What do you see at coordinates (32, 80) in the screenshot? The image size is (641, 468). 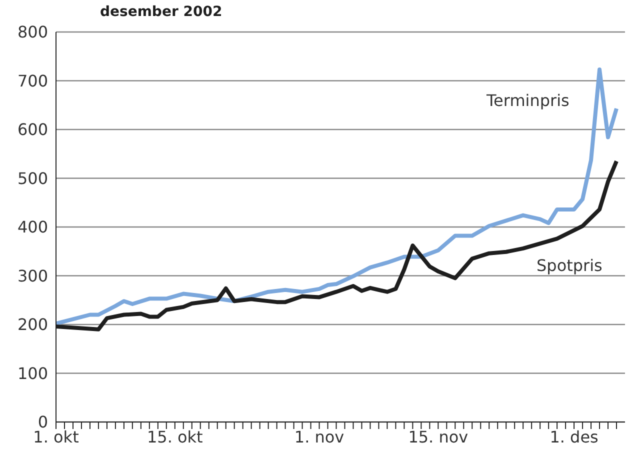 I see `y-tick-label: 700` at bounding box center [32, 80].